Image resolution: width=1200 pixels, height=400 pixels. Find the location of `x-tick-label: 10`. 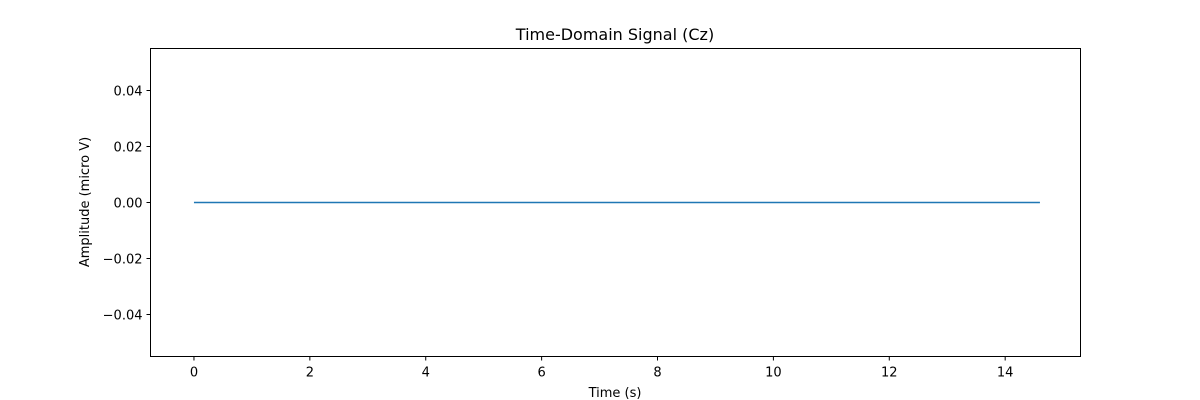

x-tick-label: 10 is located at coordinates (773, 373).